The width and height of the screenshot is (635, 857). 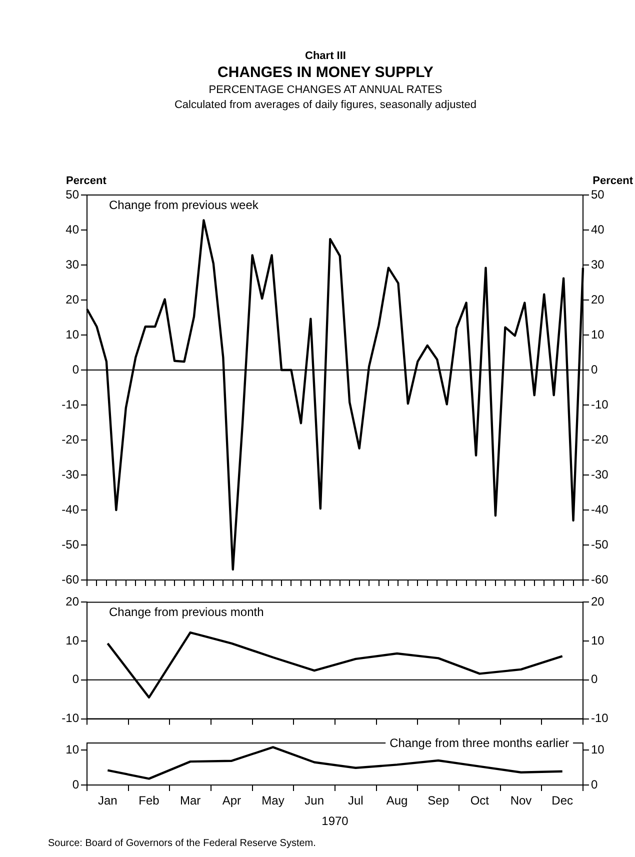 What do you see at coordinates (190, 801) in the screenshot?
I see `x-tick-label: Mar` at bounding box center [190, 801].